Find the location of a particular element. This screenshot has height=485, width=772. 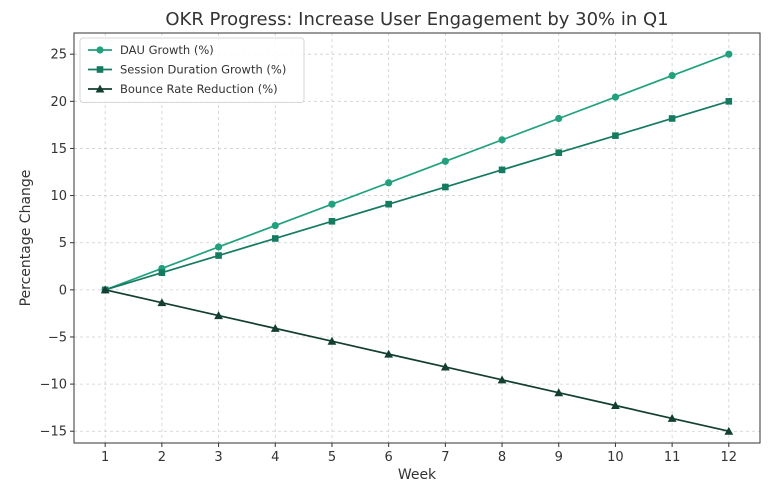

y-tick-label: −10 is located at coordinates (53, 385).